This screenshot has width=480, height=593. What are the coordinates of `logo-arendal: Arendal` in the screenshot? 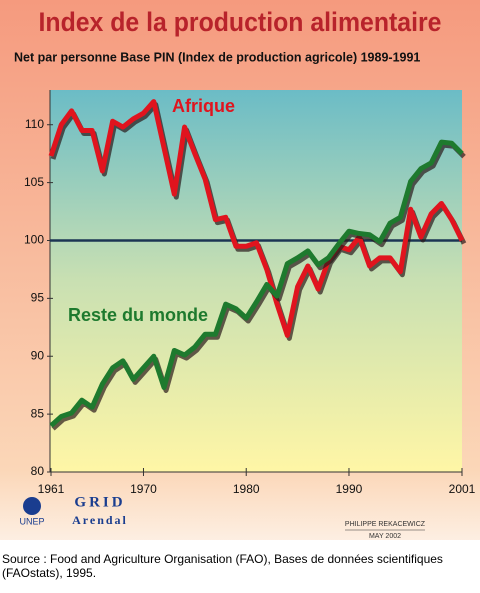 It's located at (100, 520).